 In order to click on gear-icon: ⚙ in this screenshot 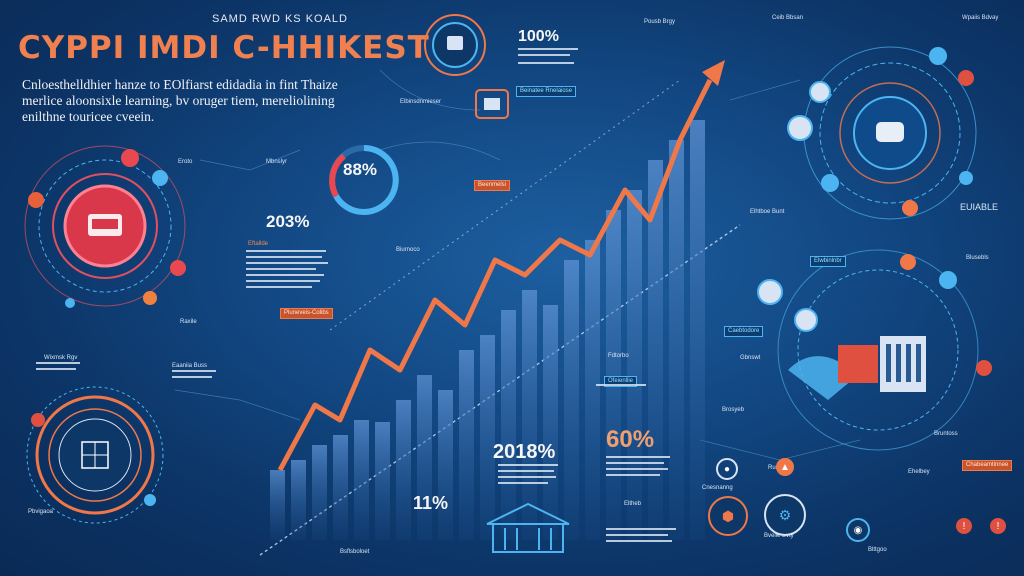, I will do `click(785, 514)`.